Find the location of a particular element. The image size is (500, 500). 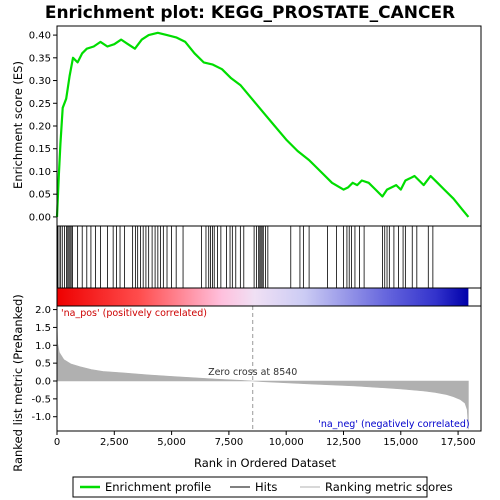

es-tick-label: 0.20 is located at coordinates (40, 127).